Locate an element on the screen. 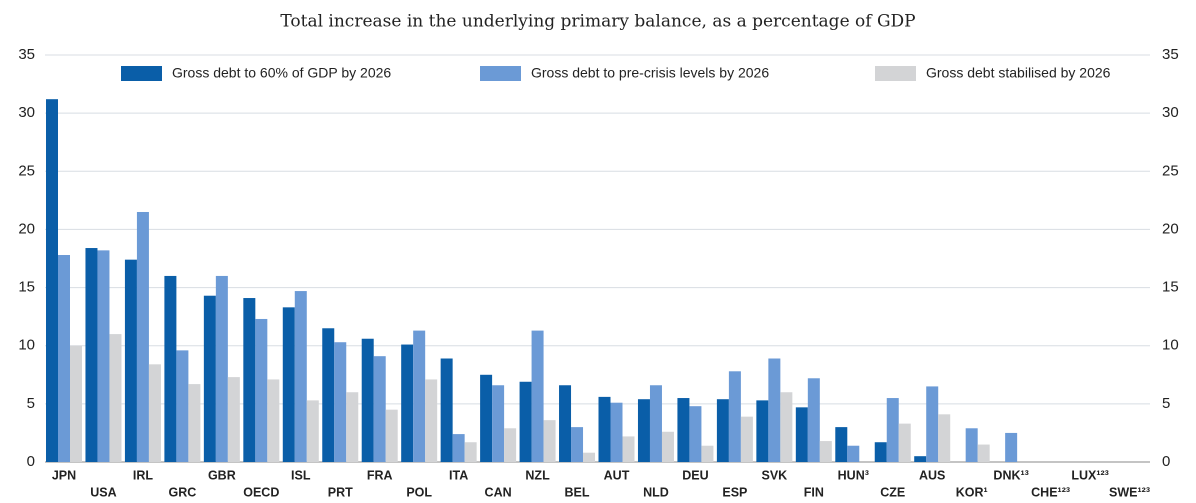 The height and width of the screenshot is (503, 1196). x-tick-label: POL is located at coordinates (419, 492).